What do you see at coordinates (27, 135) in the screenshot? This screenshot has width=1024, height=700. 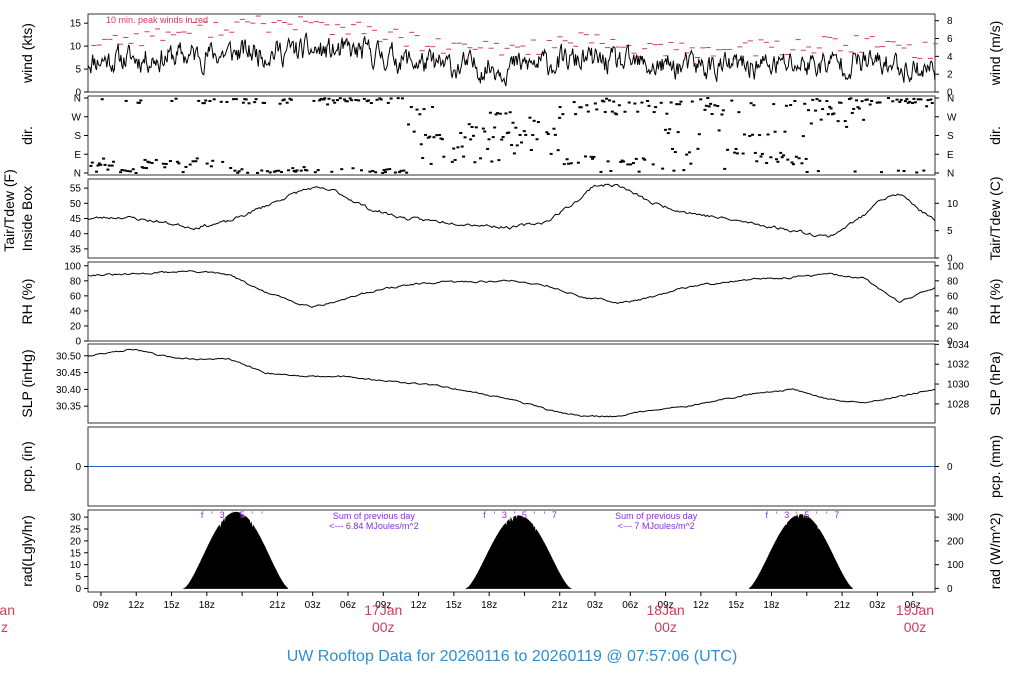 I see `panel-dir-left-label: dir.` at bounding box center [27, 135].